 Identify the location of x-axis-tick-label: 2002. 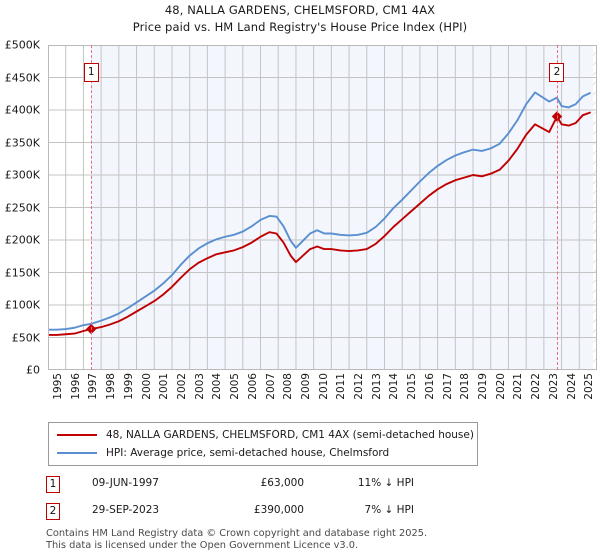
(181, 386).